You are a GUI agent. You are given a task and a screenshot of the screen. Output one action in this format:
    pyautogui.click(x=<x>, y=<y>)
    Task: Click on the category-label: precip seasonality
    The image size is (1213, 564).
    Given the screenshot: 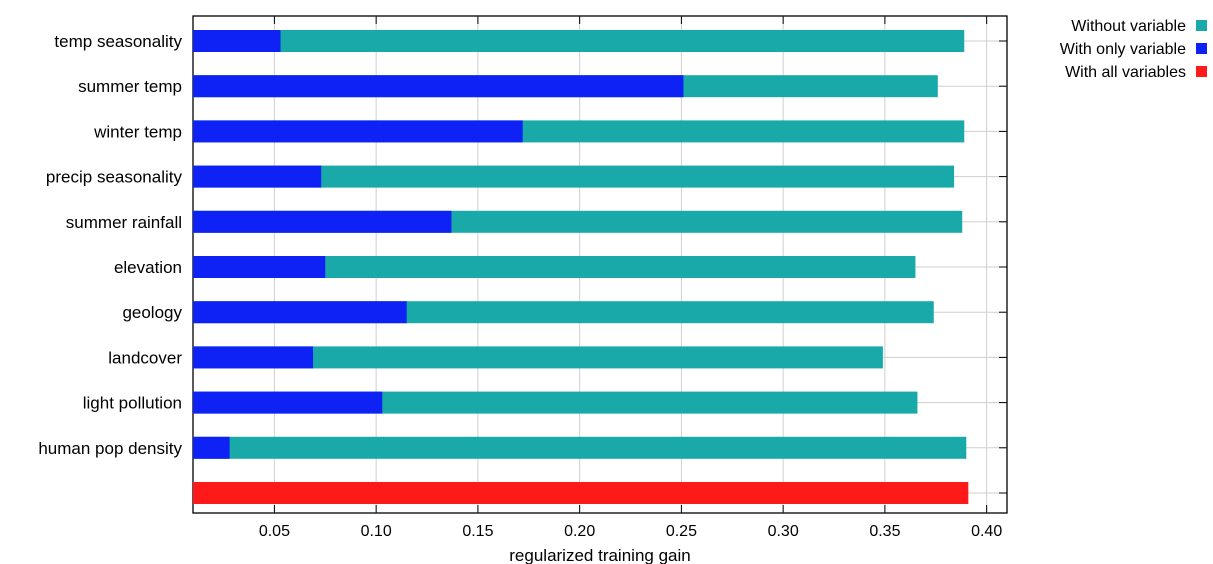 What is the action you would take?
    pyautogui.click(x=114, y=177)
    